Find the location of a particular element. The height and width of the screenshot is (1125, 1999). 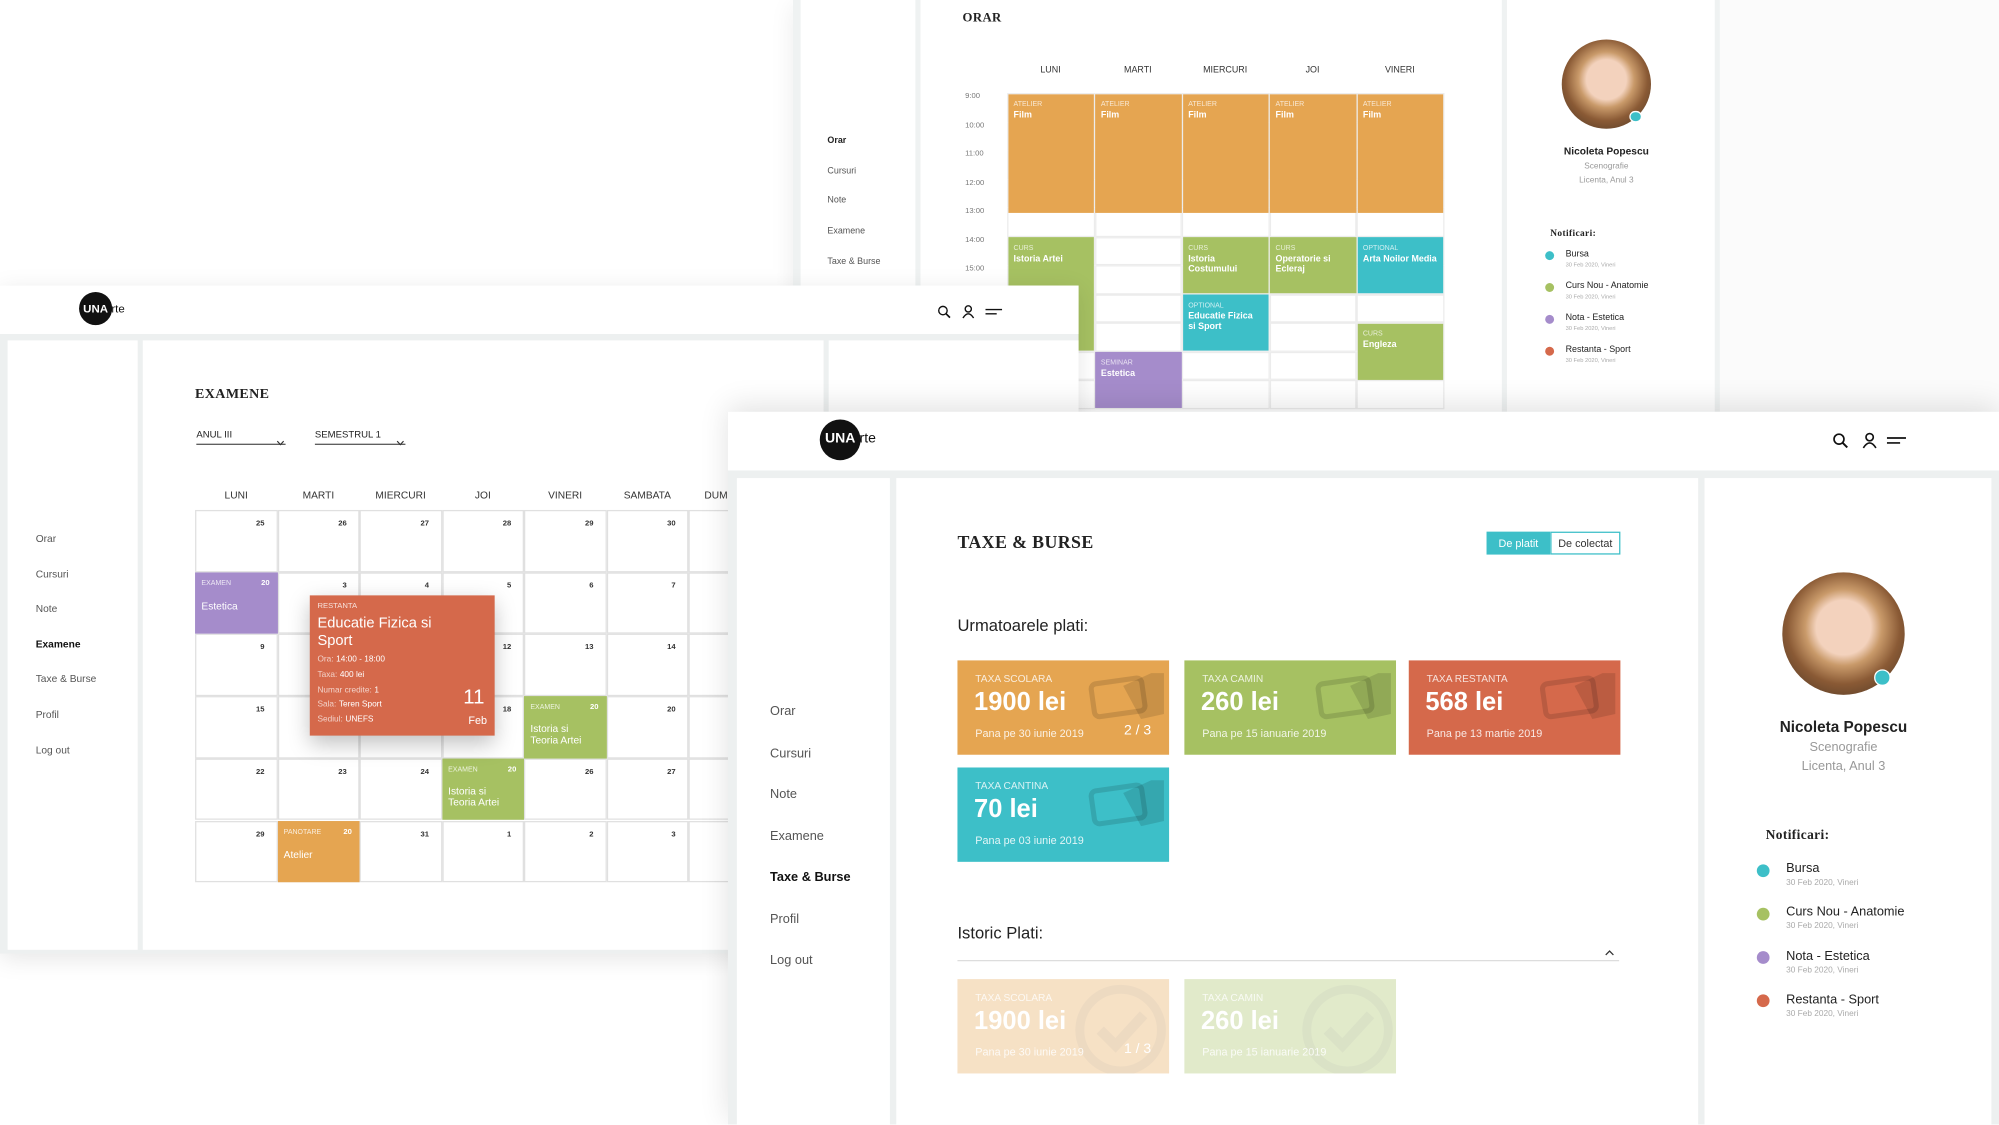

hour-label: 9:00 is located at coordinates (972, 97).